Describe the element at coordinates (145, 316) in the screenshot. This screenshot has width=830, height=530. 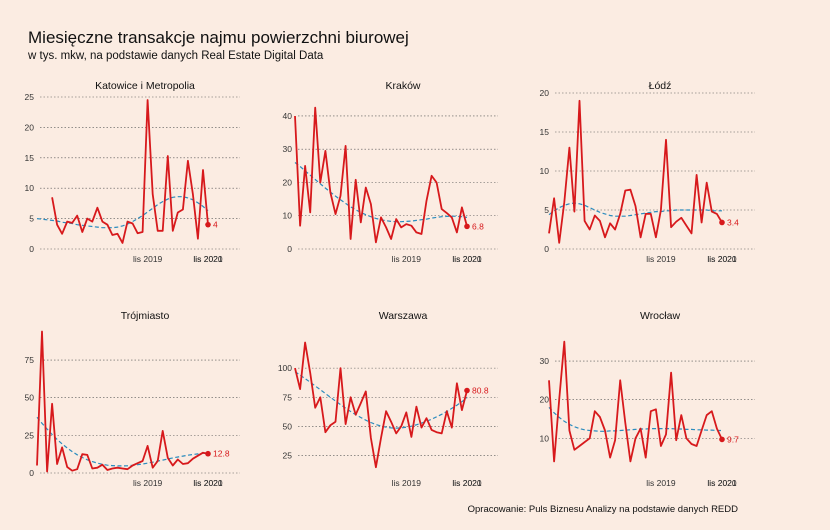
I see `panel-title: Trójmiasto` at that location.